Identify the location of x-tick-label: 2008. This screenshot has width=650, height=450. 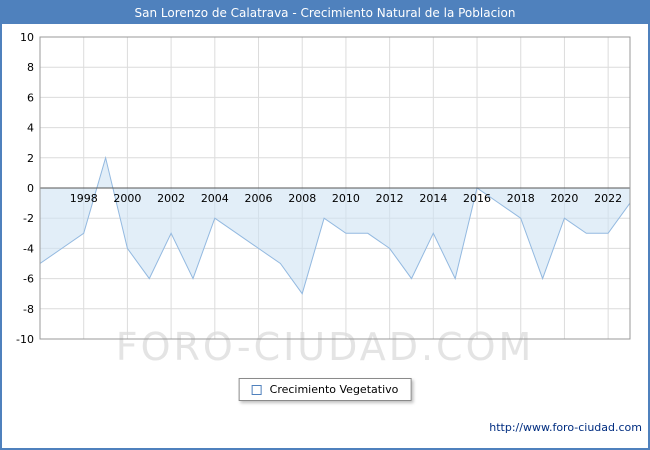
(302, 198).